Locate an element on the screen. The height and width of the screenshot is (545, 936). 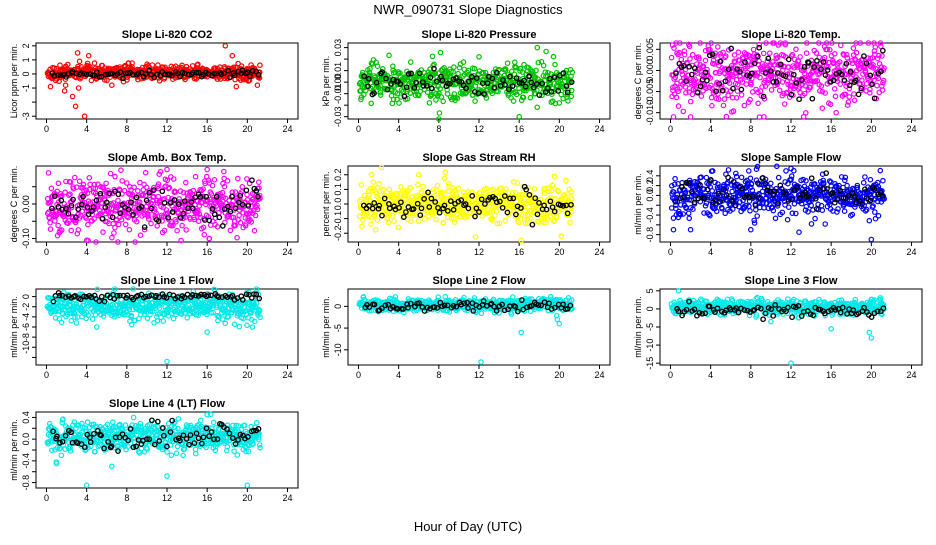
chart-title: Slope Li-820 Temp. is located at coordinates (790, 35).